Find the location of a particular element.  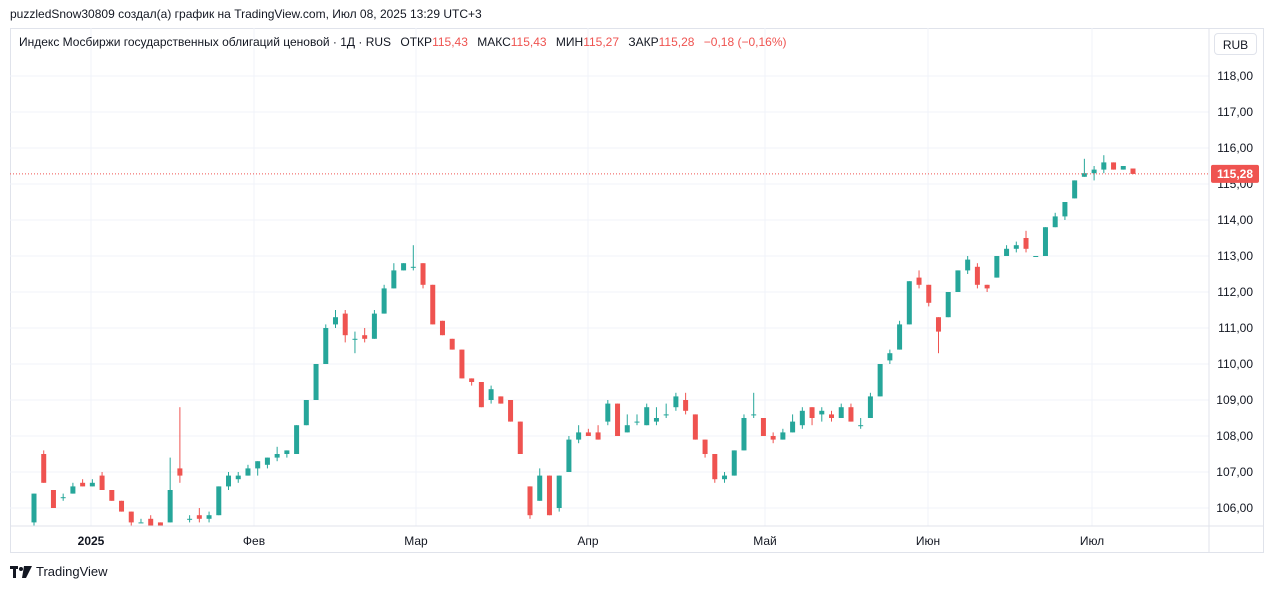

currency-button: RUB is located at coordinates (1235, 44).